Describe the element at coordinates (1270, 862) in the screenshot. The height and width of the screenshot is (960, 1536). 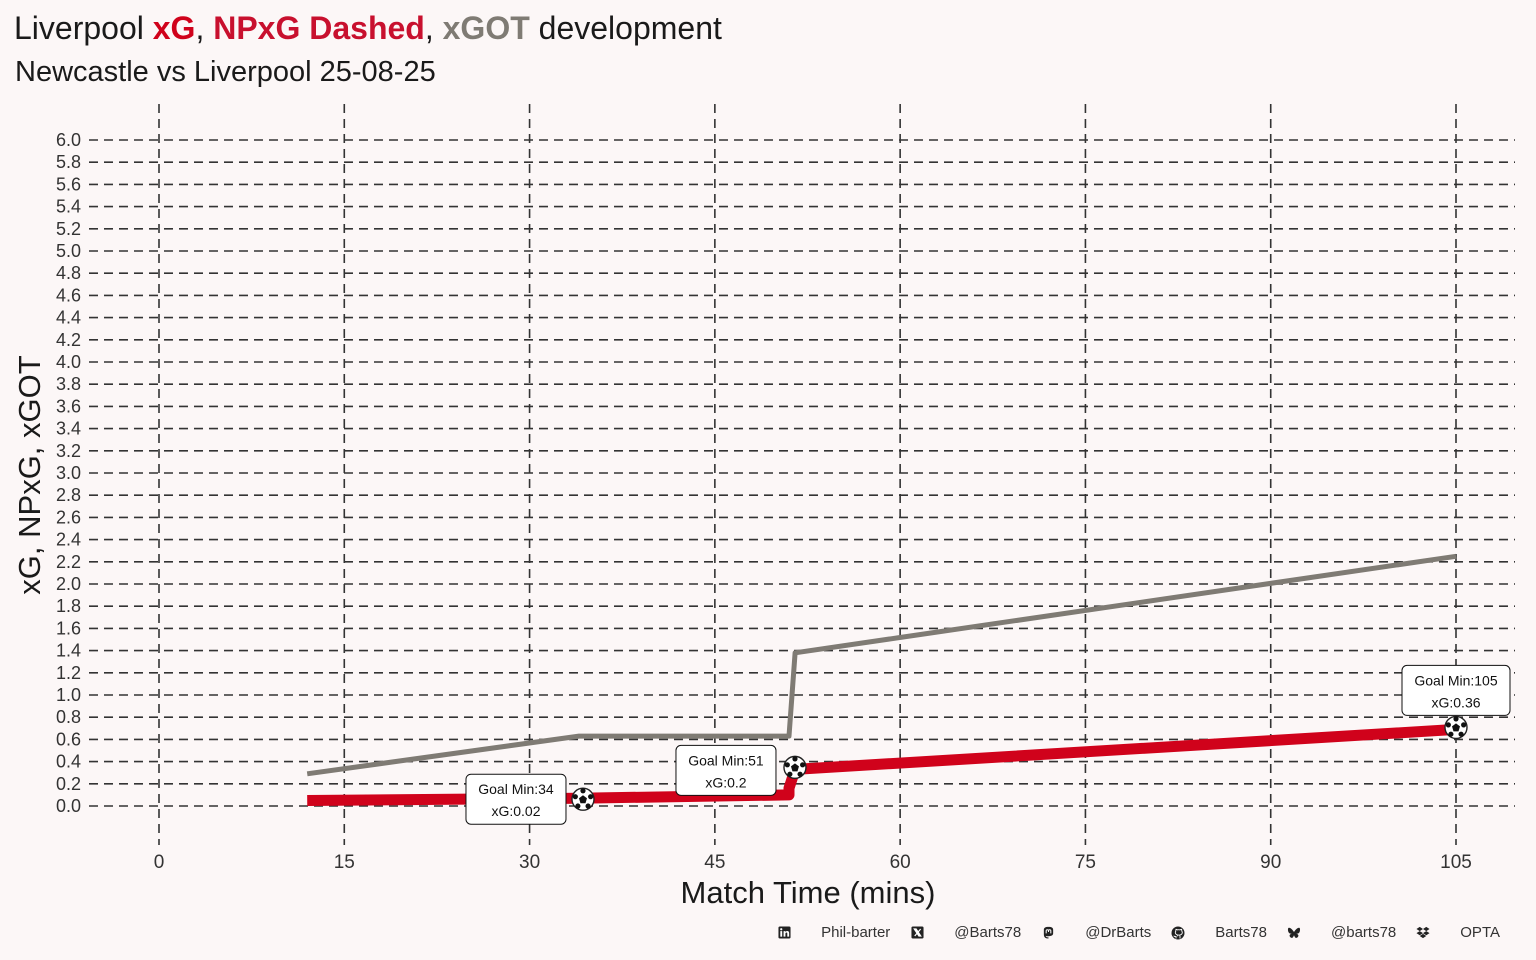
I see `x-tick-label: 90` at that location.